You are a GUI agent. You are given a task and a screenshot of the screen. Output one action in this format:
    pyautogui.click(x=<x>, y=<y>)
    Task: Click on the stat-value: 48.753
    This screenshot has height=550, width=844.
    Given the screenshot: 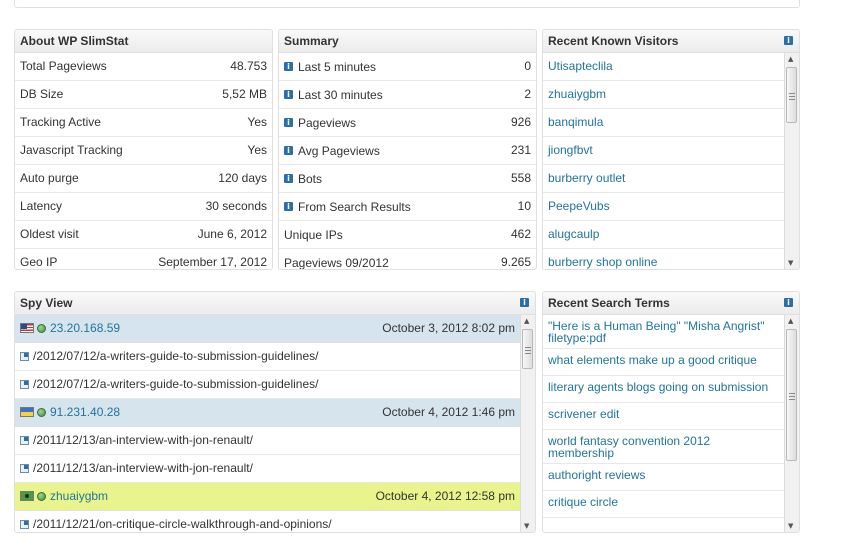 What is the action you would take?
    pyautogui.click(x=248, y=66)
    